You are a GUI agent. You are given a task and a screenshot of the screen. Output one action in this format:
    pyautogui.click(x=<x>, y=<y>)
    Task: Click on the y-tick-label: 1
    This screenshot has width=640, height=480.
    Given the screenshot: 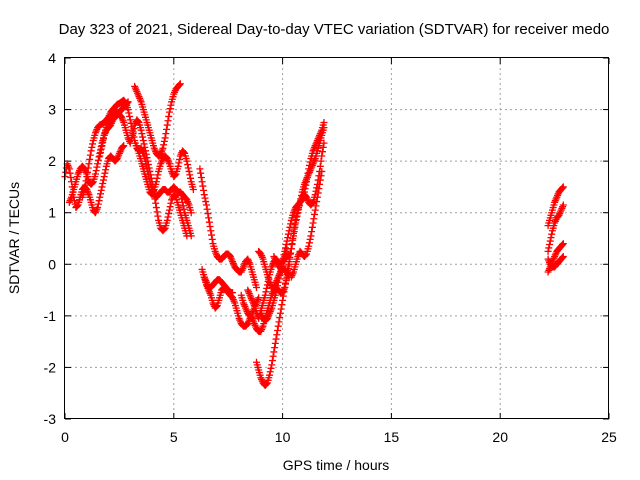 What is the action you would take?
    pyautogui.click(x=52, y=213)
    